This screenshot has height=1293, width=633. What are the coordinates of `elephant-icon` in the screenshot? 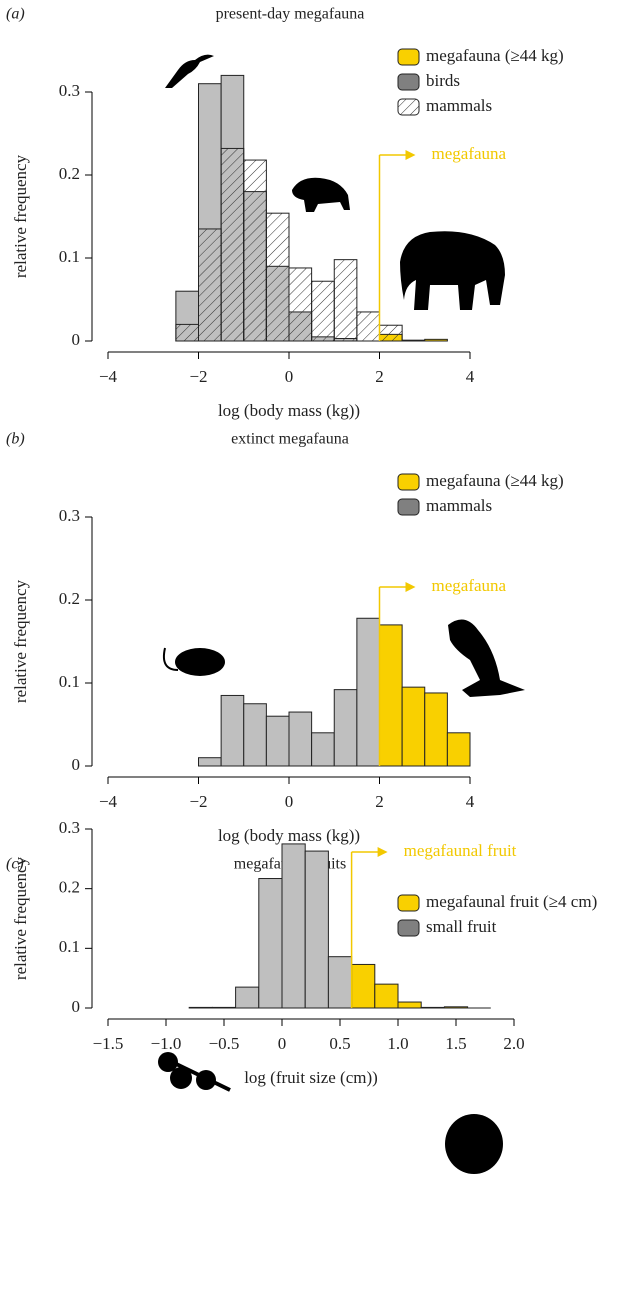 It's located at (452, 270).